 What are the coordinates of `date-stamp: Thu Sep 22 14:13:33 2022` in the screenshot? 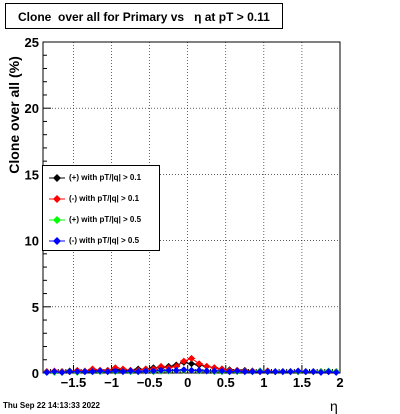 It's located at (51, 405).